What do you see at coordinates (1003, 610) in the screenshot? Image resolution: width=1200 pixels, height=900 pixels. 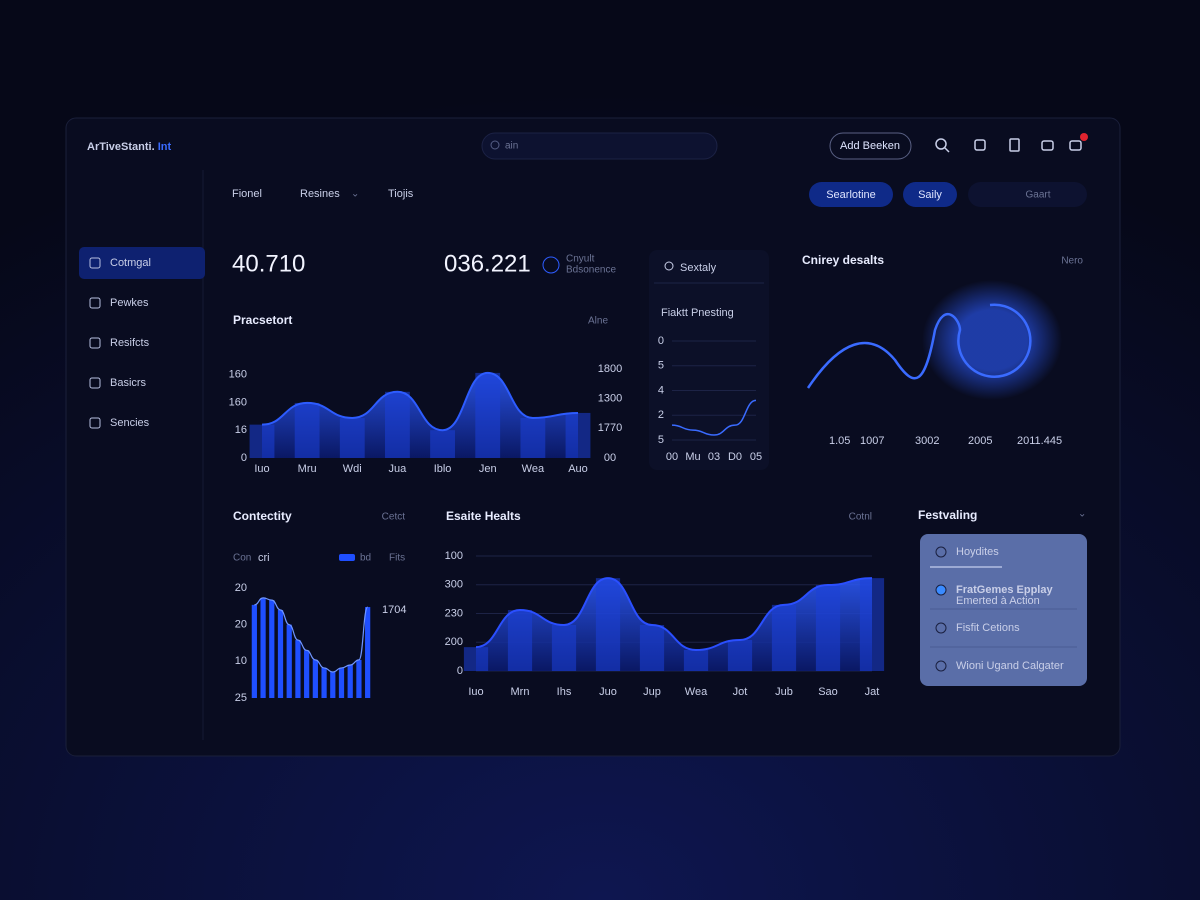 I see `side-panel` at bounding box center [1003, 610].